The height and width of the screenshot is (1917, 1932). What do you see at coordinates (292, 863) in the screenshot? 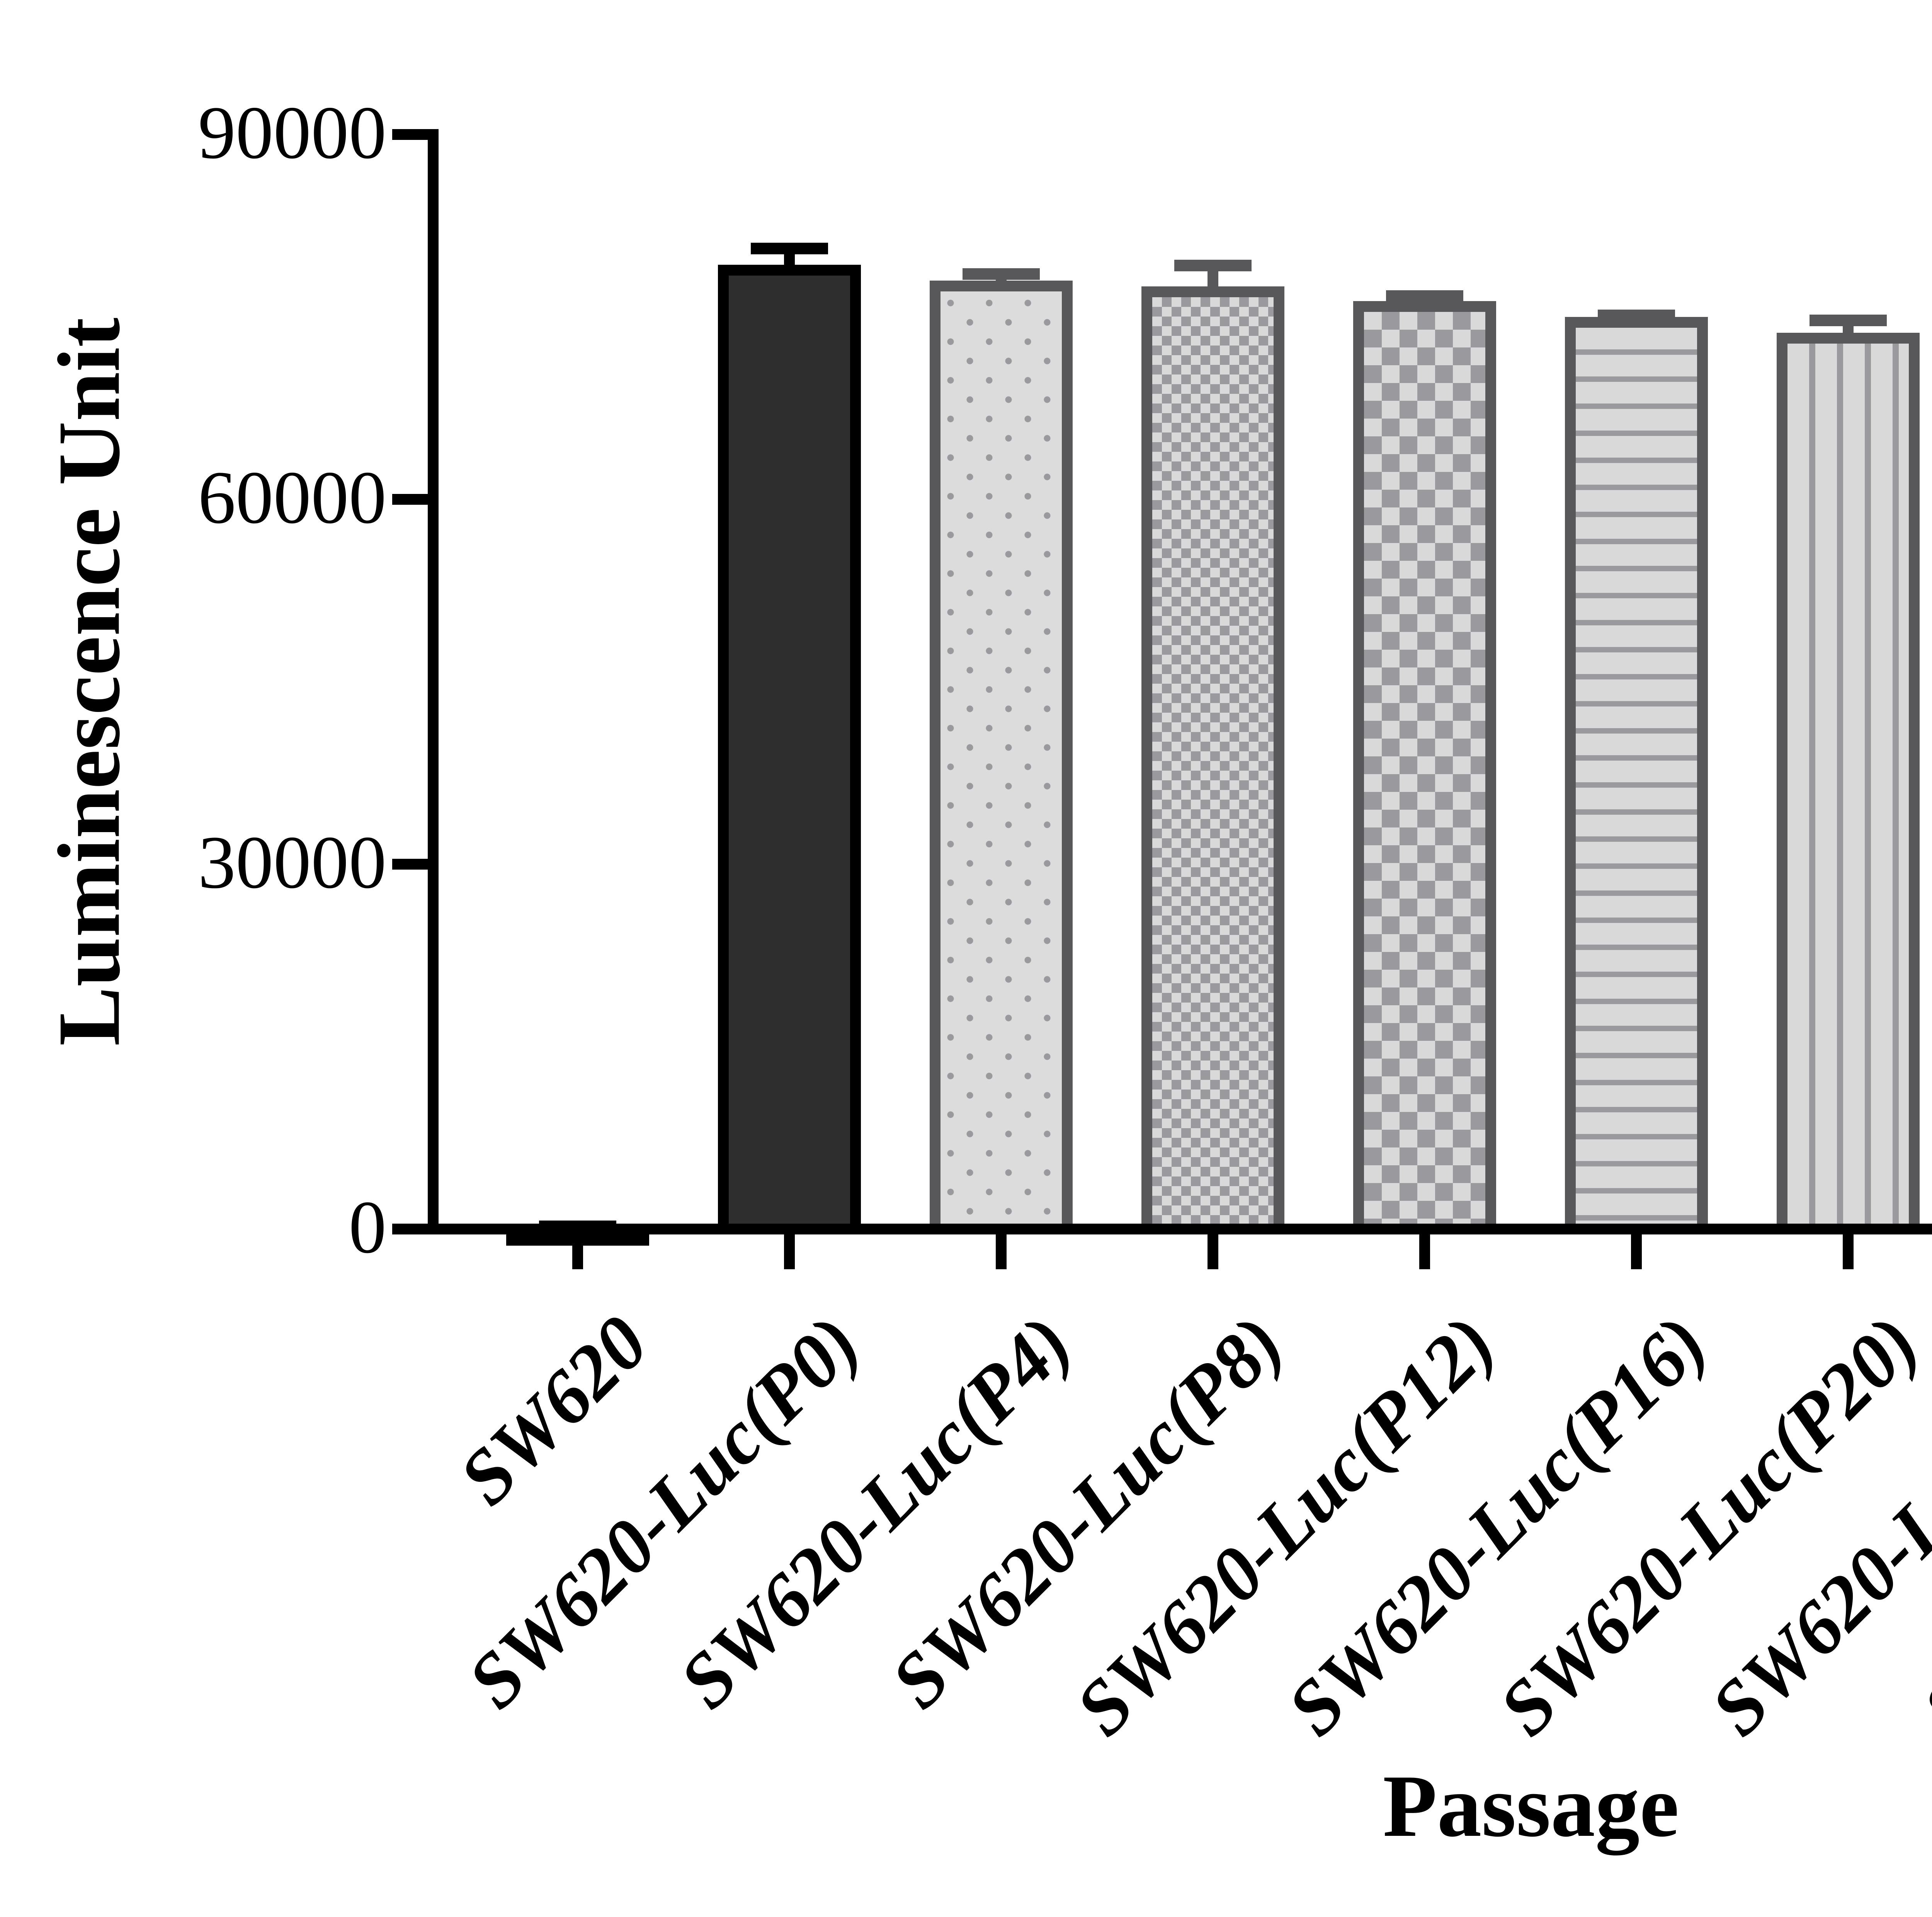
I see `y-tick-label: 30000` at bounding box center [292, 863].